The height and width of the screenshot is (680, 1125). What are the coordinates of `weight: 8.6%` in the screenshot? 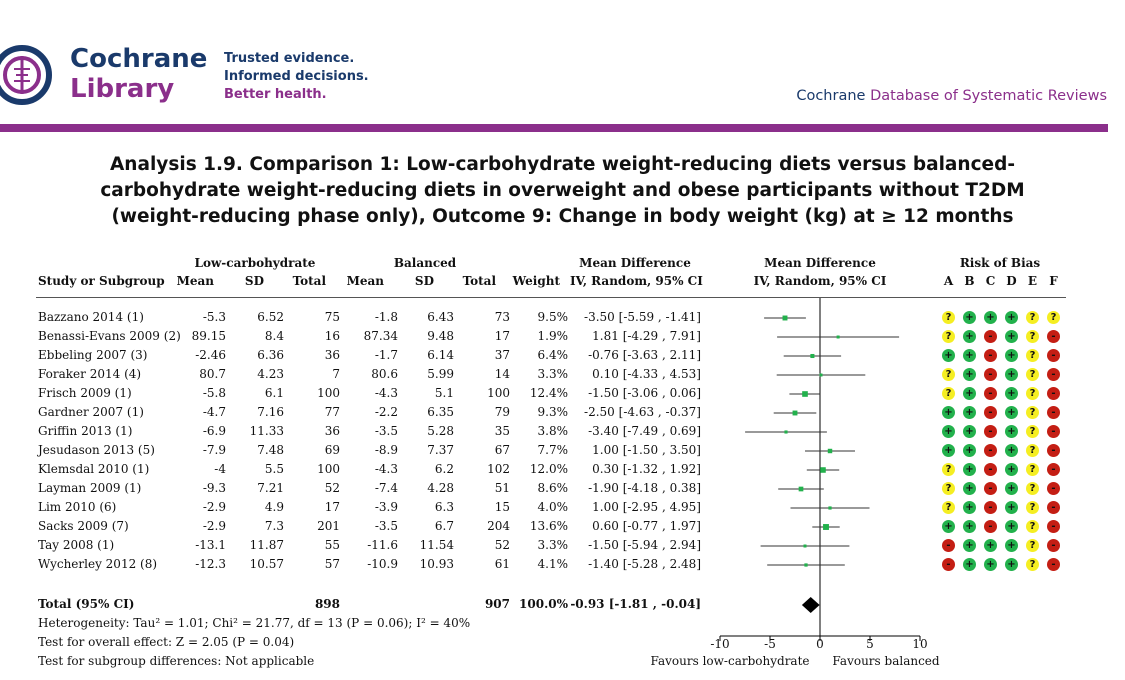 It's located at (553, 488).